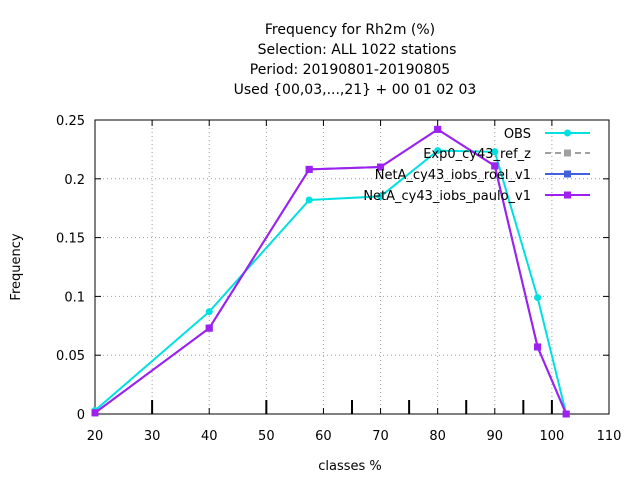 This screenshot has height=480, width=640. I want to click on title-line-2: Selection: ALL 1022 stations, so click(357, 50).